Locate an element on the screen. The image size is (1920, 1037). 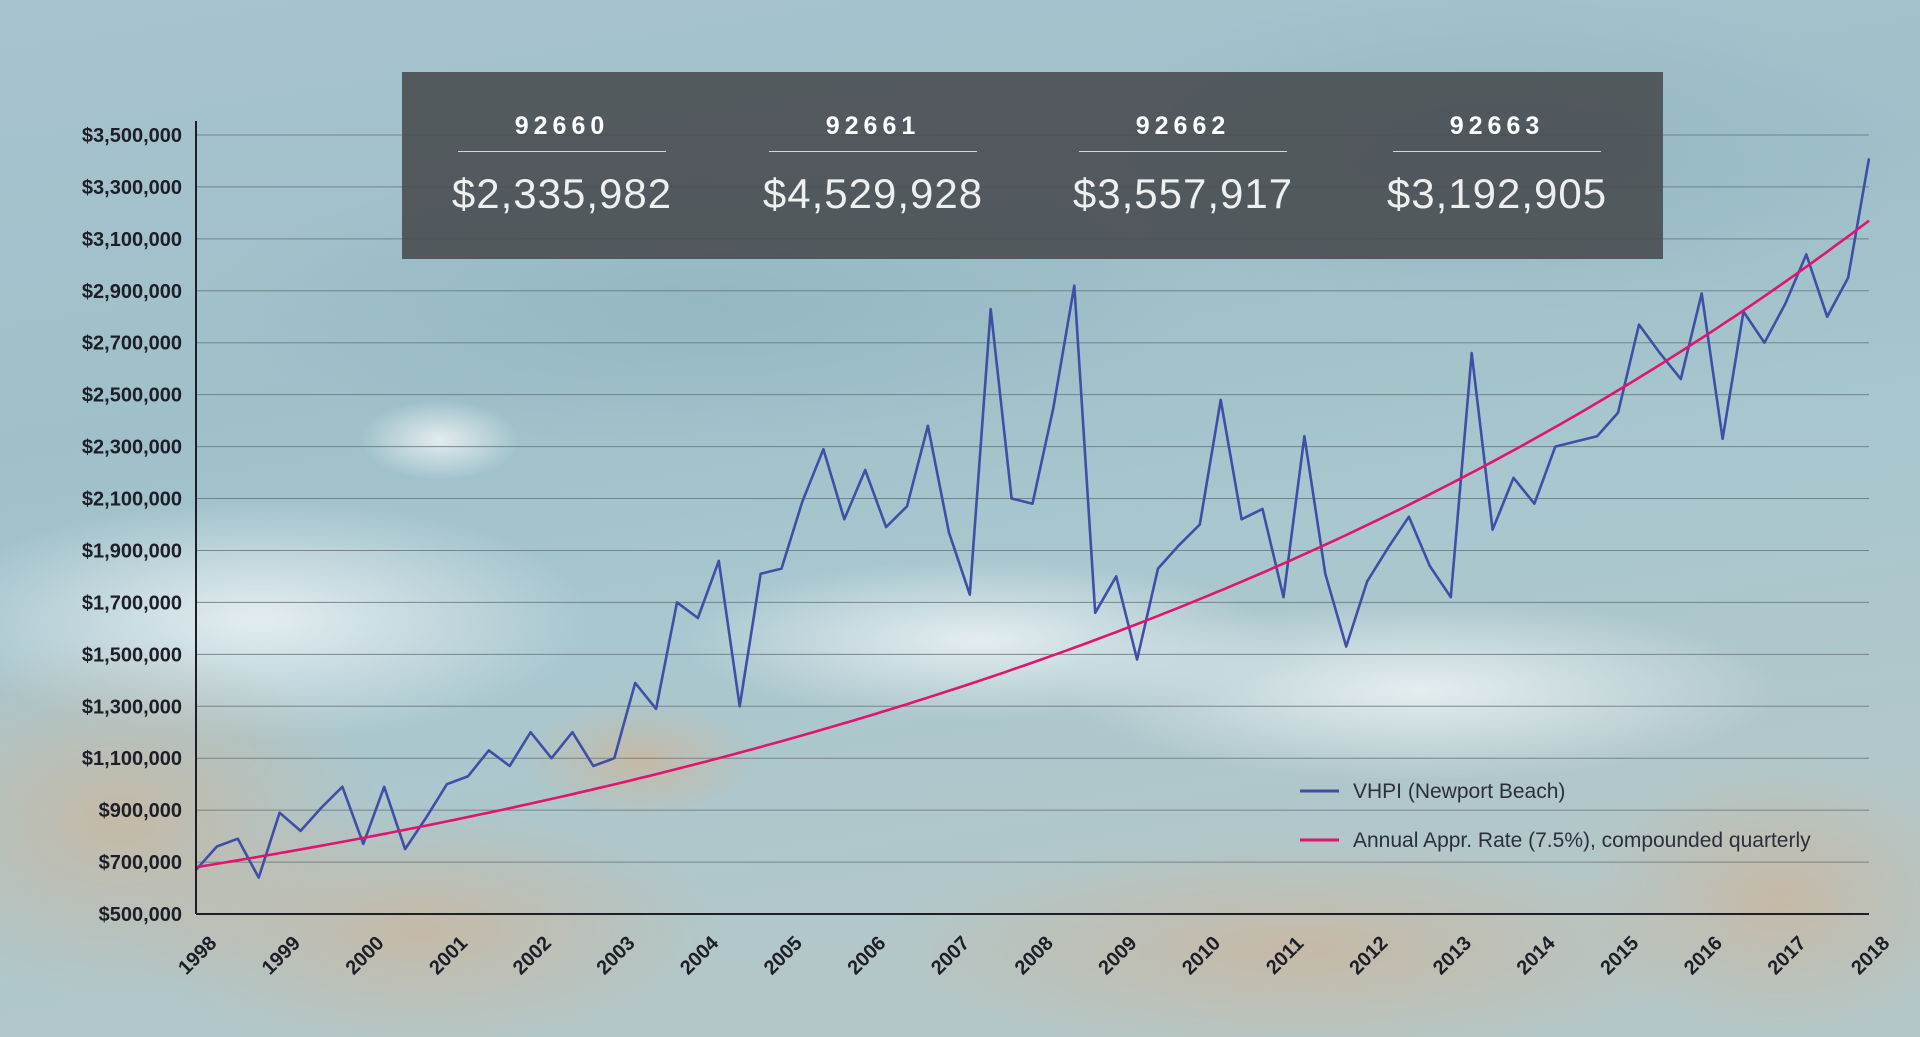
x-tick-label: 2000 is located at coordinates (365, 955).